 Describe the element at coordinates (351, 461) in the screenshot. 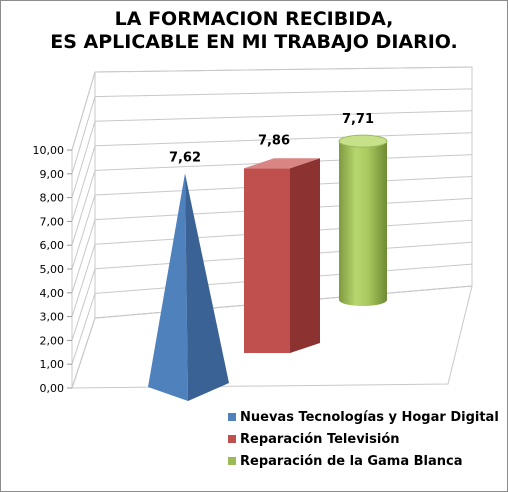

I see `legend-label-3: Reparación de la Gama Blanca` at that location.